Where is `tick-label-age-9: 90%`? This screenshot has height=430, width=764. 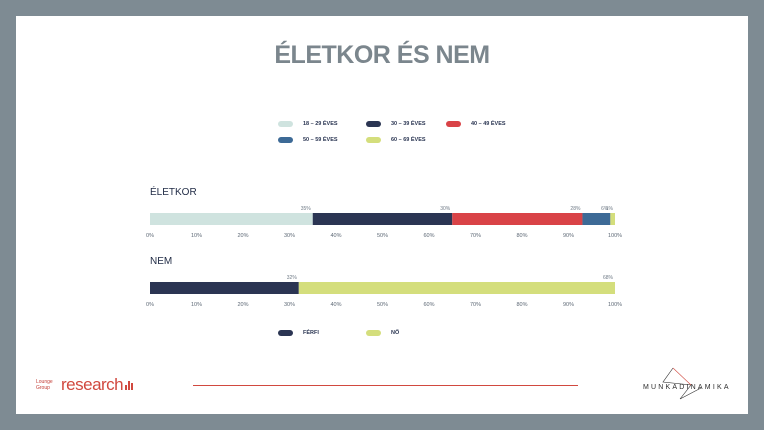 tick-label-age-9: 90% is located at coordinates (568, 236).